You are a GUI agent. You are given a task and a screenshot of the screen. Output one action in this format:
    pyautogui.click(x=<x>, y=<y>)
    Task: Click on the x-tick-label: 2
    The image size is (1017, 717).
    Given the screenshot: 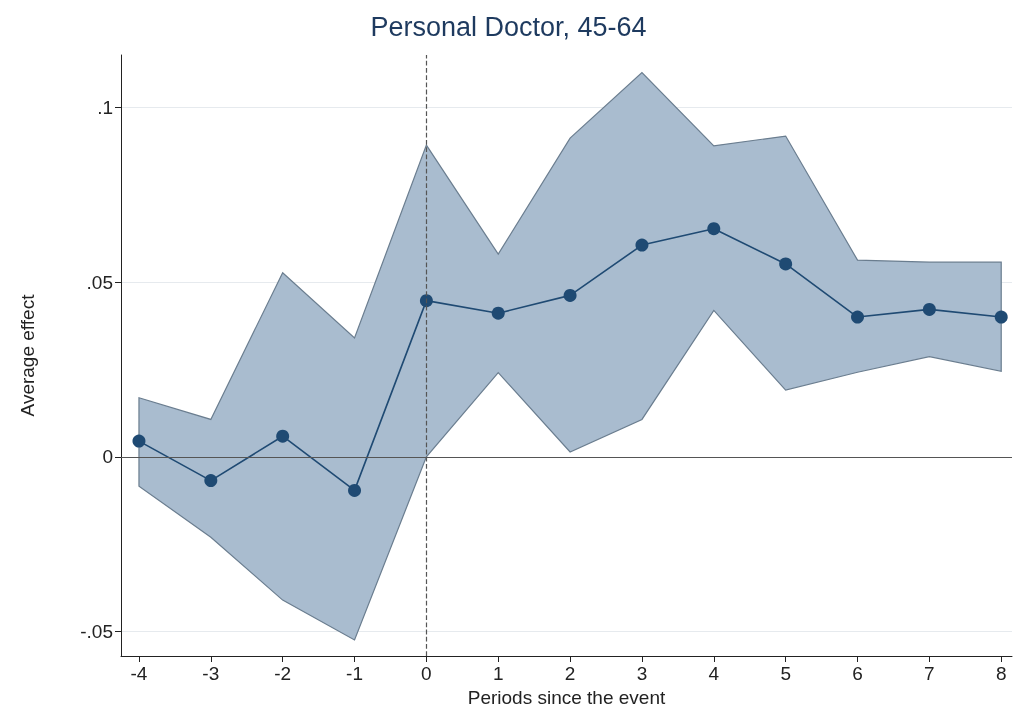 What is the action you would take?
    pyautogui.click(x=570, y=673)
    